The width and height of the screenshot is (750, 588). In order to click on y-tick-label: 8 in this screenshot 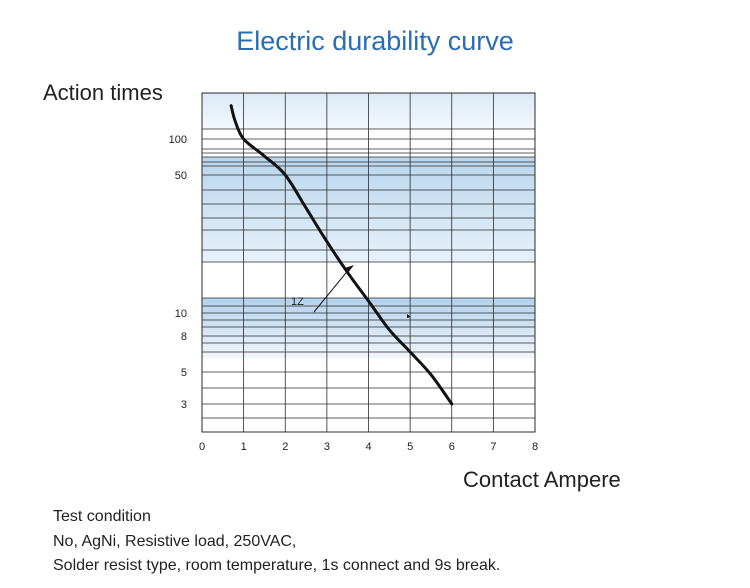, I will do `click(184, 337)`.